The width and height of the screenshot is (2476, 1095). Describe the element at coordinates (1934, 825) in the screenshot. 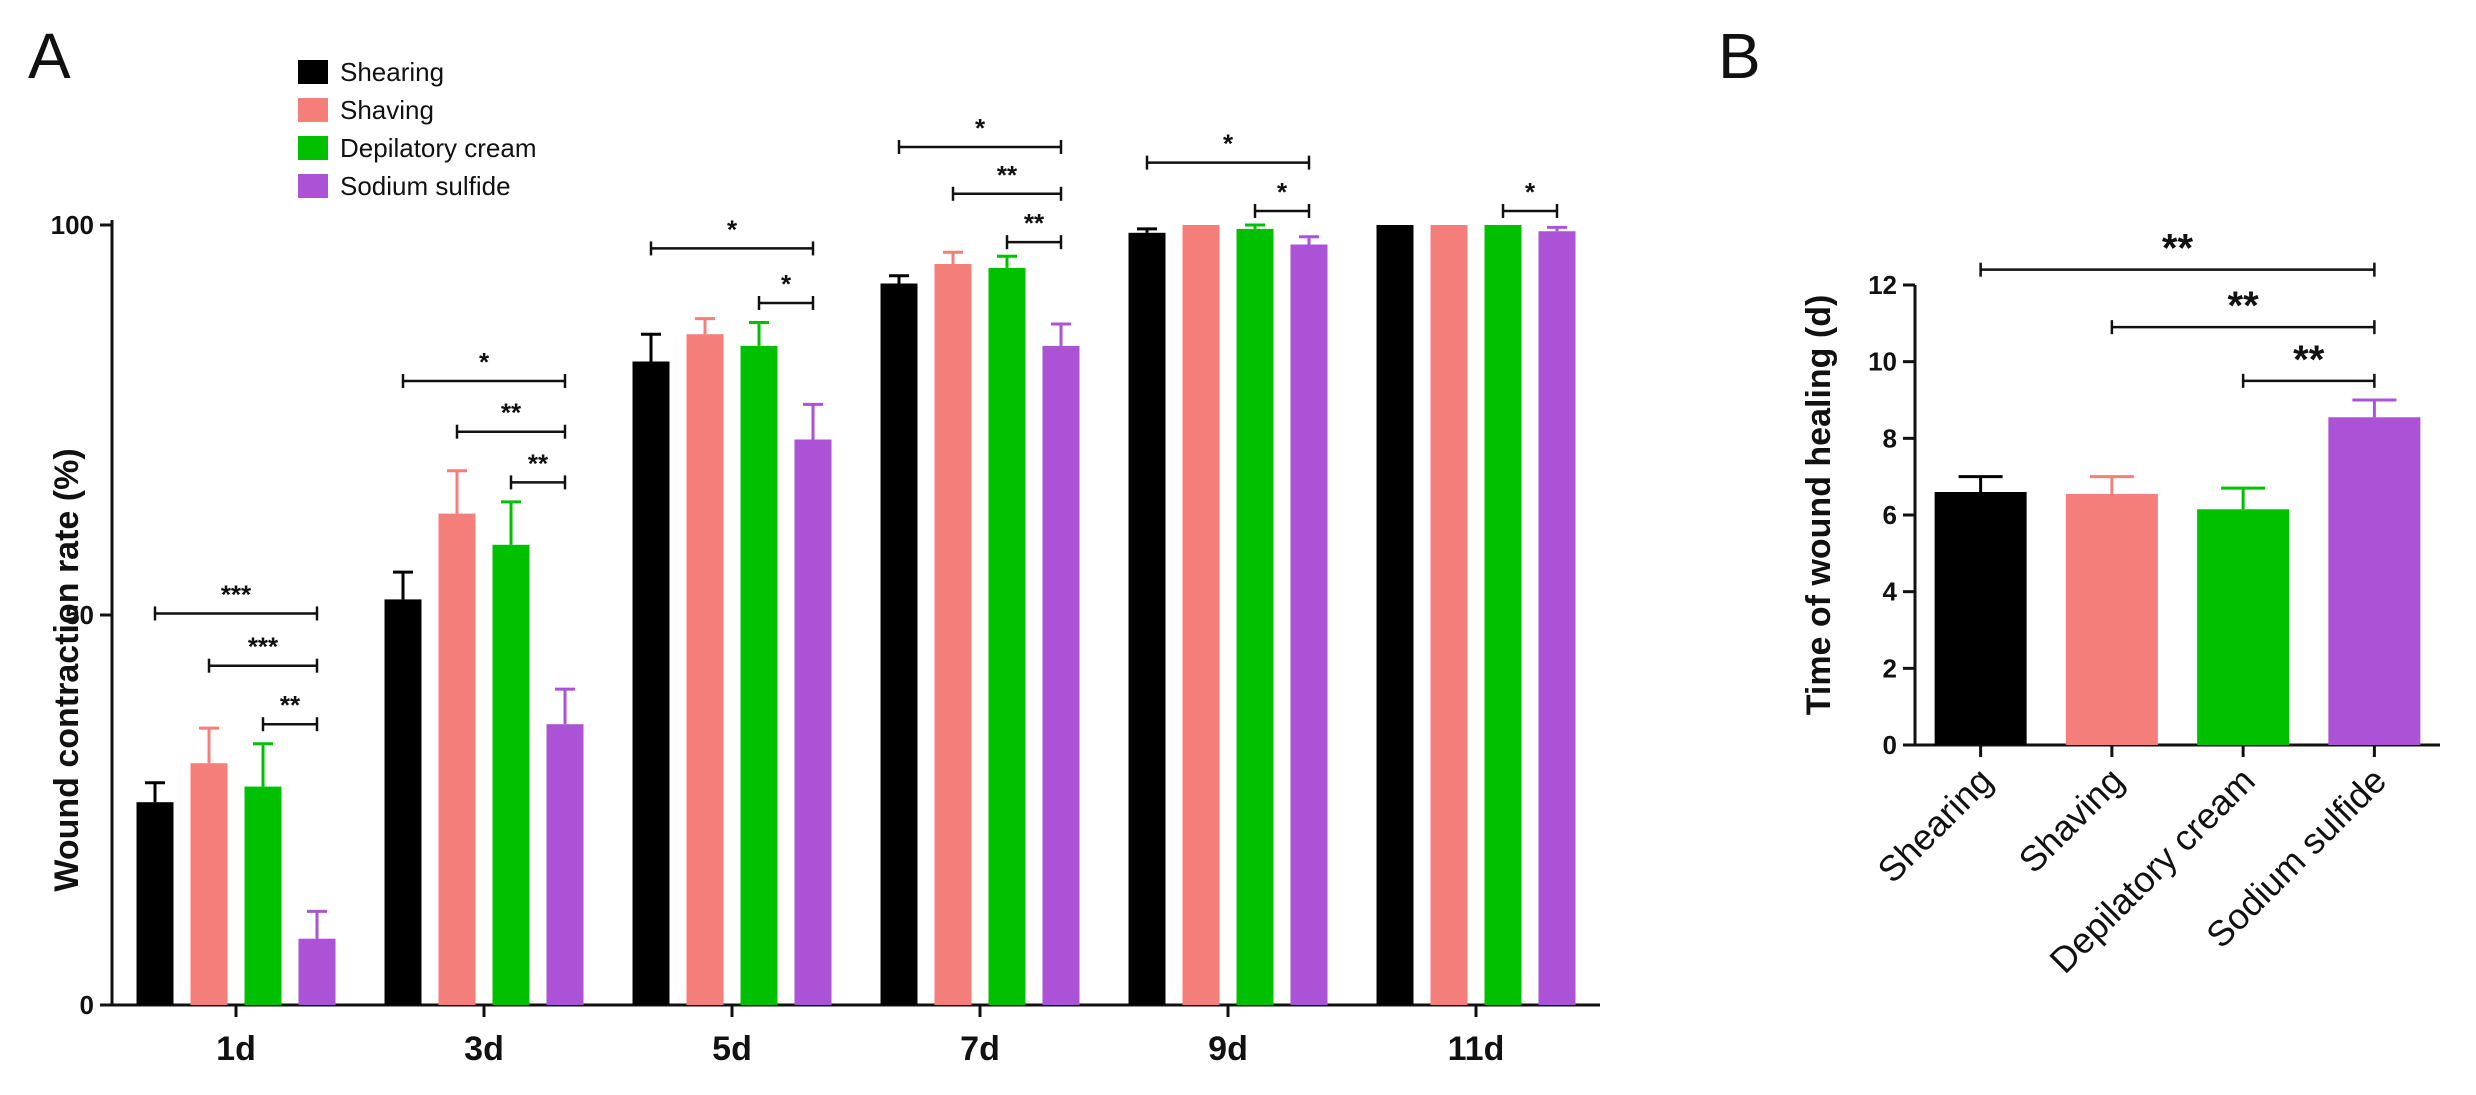

I see `x-tick-label-shearing: Shearing` at that location.